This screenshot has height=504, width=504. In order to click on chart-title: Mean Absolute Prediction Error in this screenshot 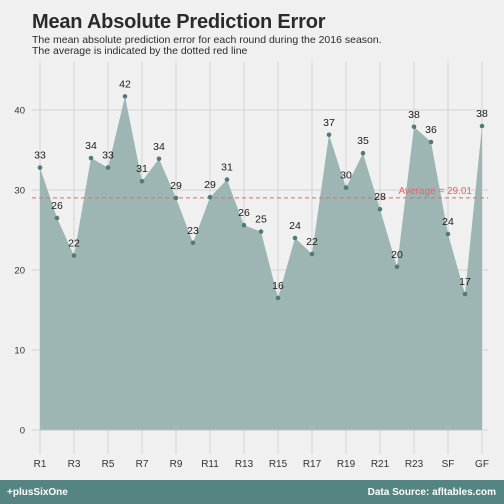, I will do `click(179, 22)`.